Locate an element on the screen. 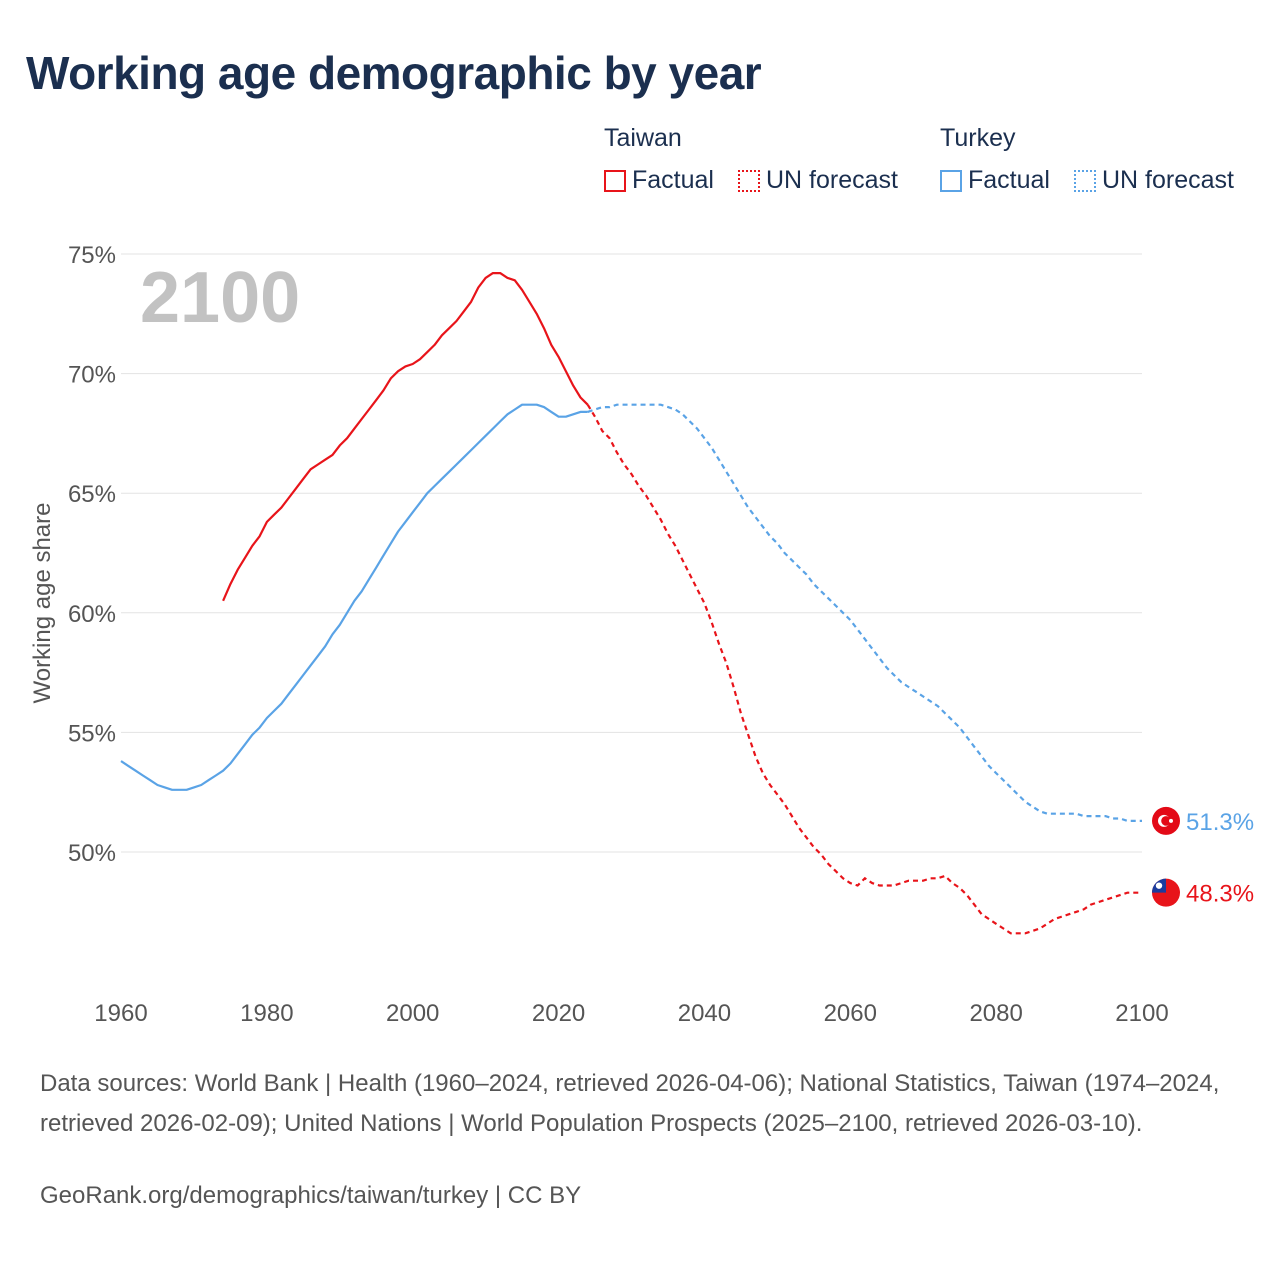 Image resolution: width=1280 pixels, height=1280 pixels. x-tick-label: 2100 is located at coordinates (1141, 1013).